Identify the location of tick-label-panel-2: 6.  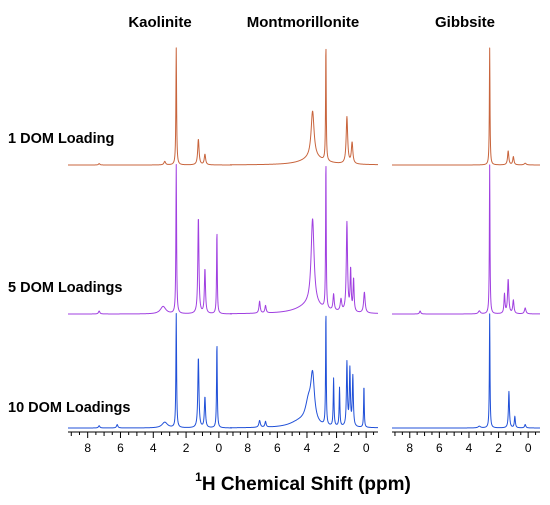
(277, 448).